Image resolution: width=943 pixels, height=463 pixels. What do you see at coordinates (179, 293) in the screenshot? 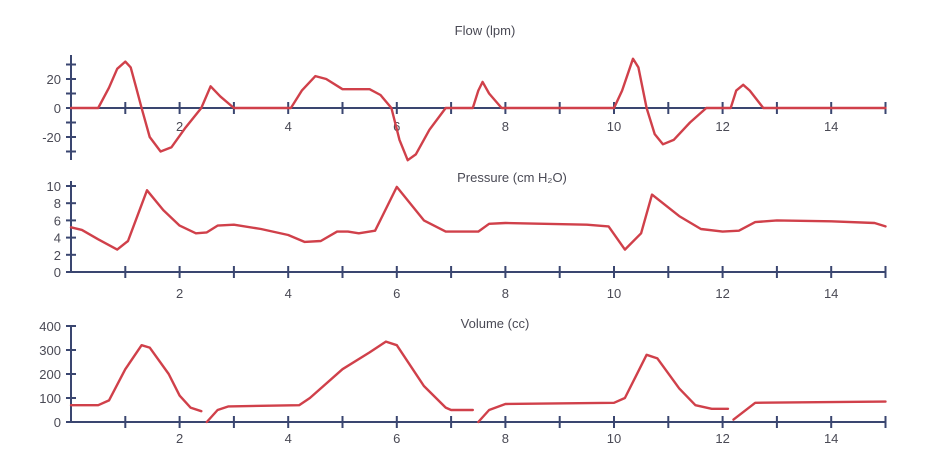
I see `pressure-x-tick-label: 2` at bounding box center [179, 293].